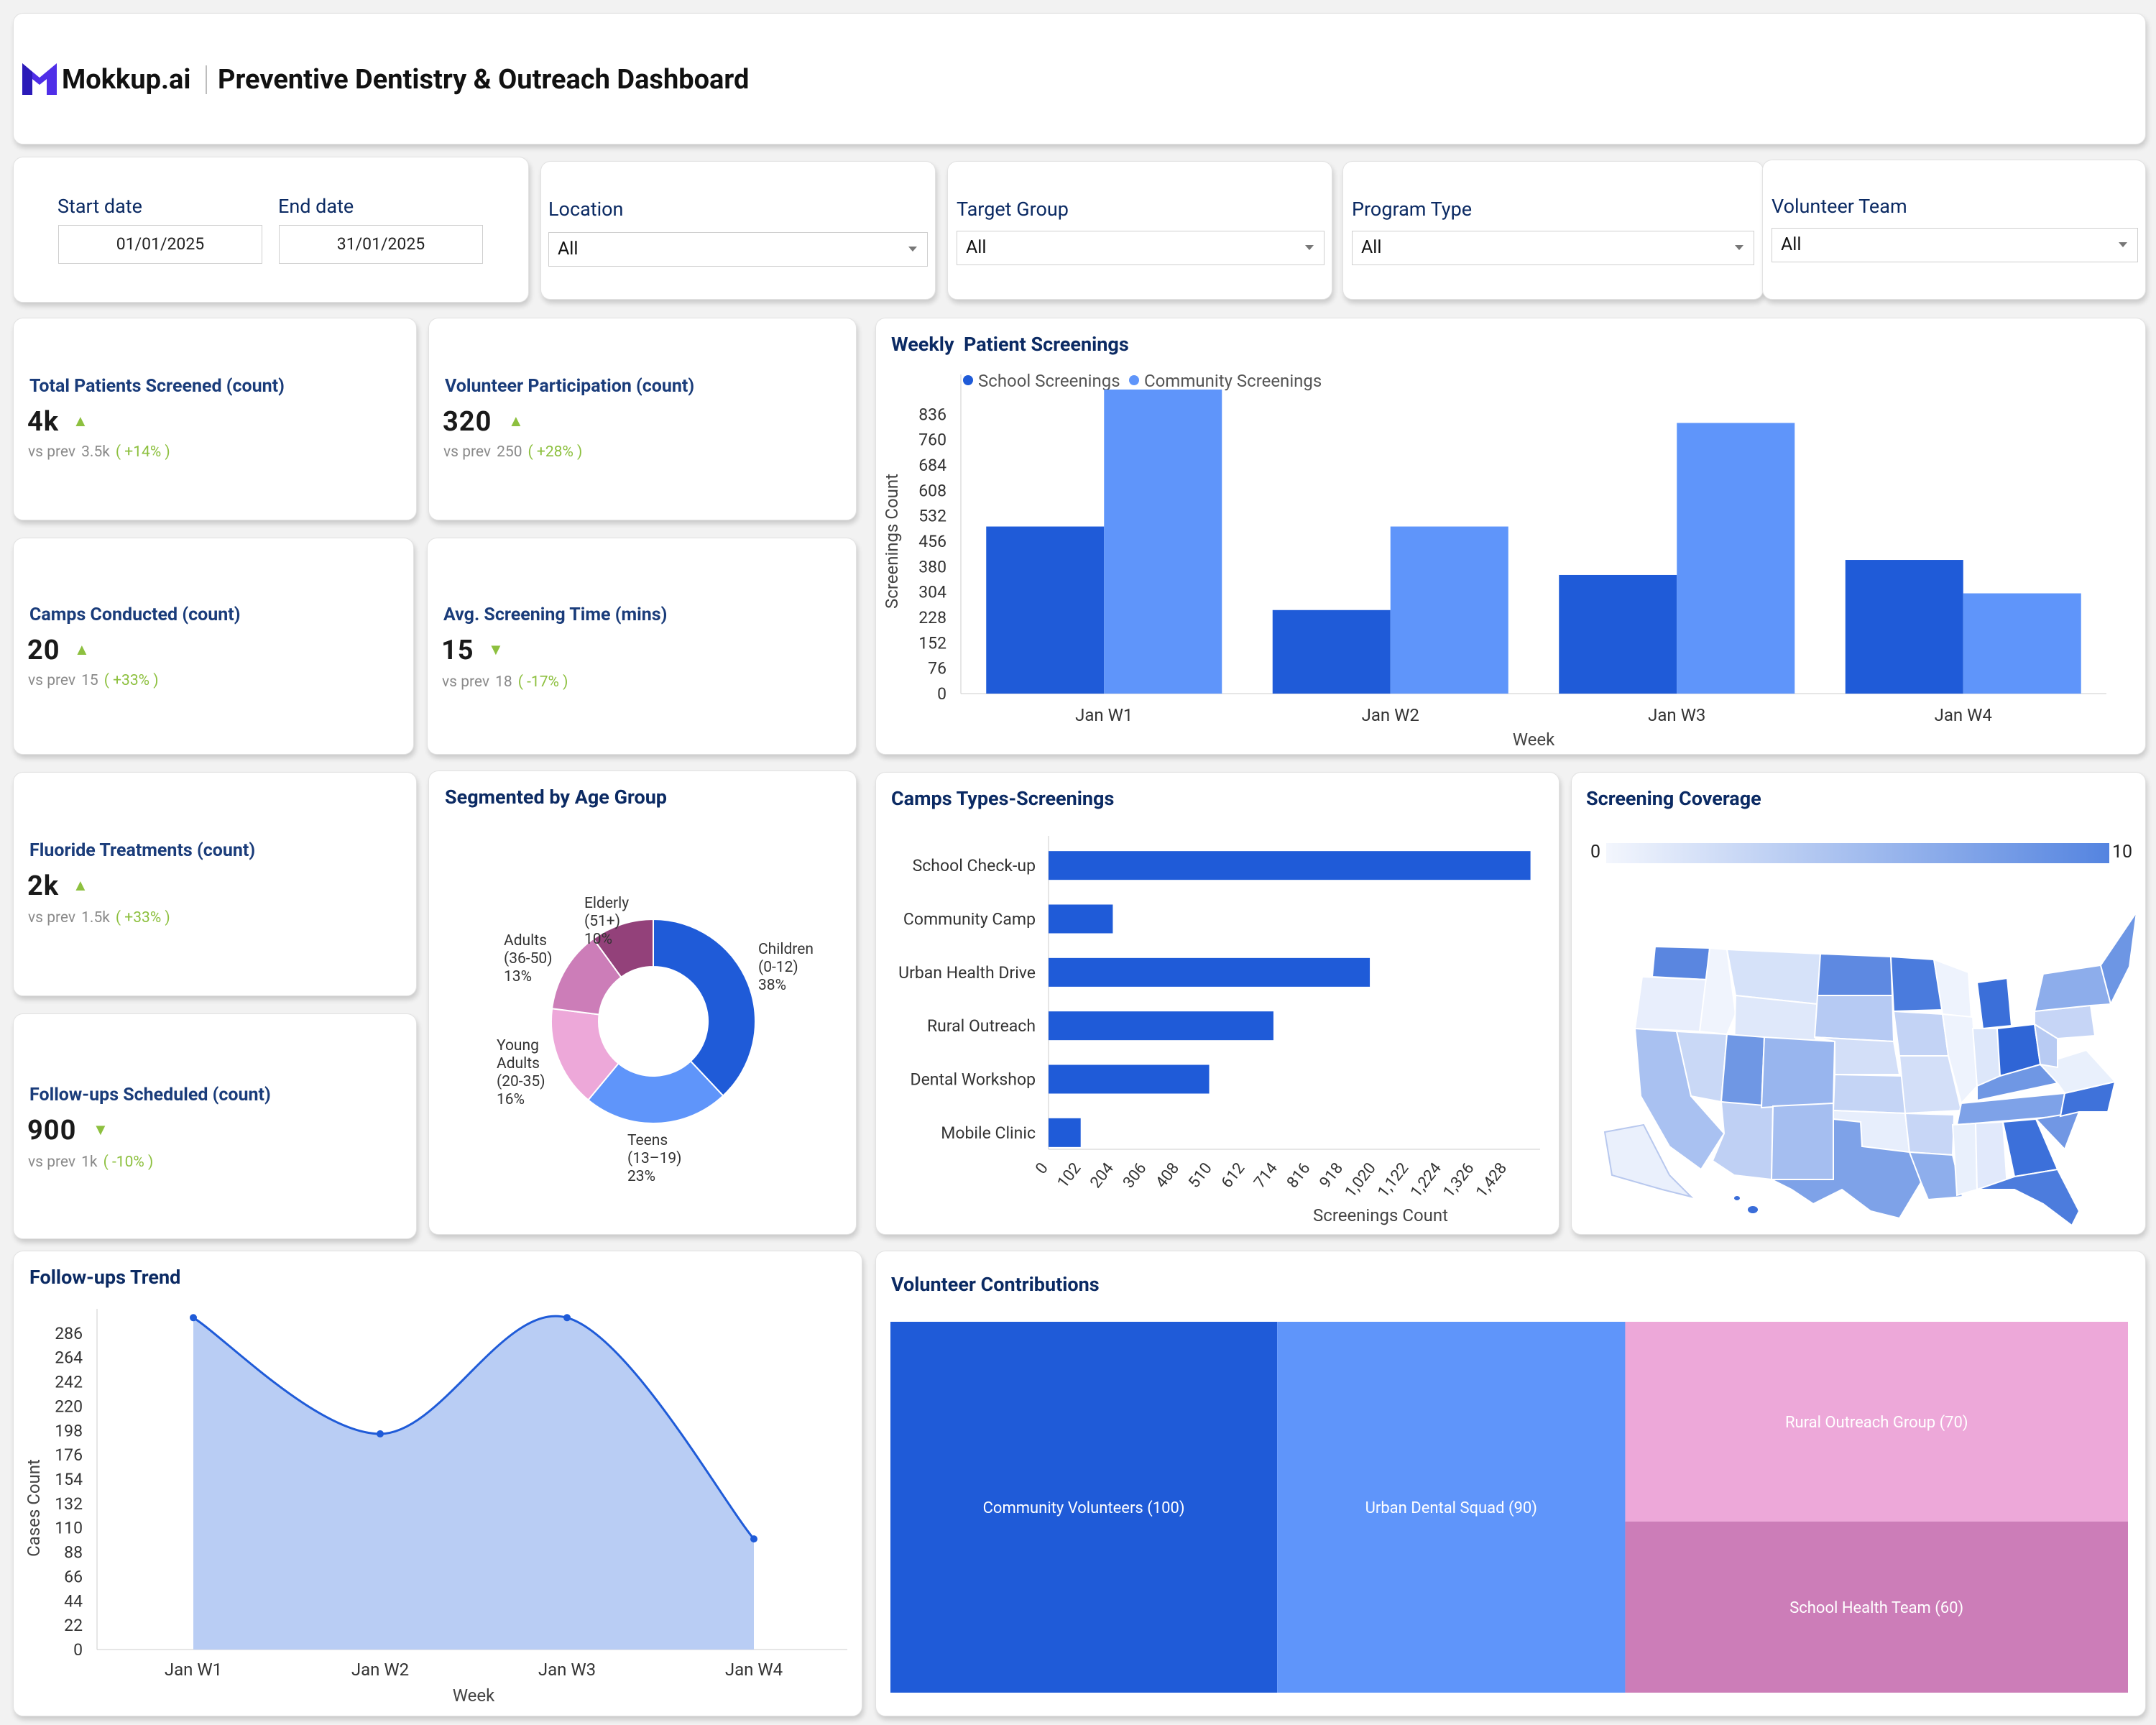 Image resolution: width=2156 pixels, height=1725 pixels. What do you see at coordinates (2118, 958) in the screenshot?
I see `map-region-new-england` at bounding box center [2118, 958].